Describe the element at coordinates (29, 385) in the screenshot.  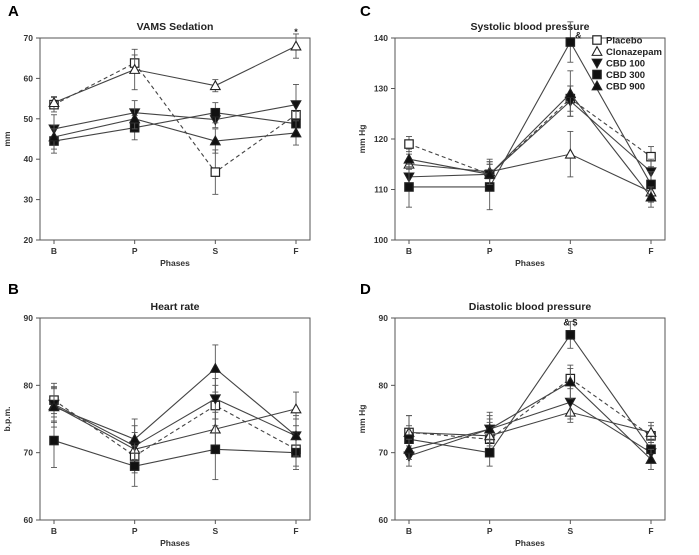
I see `y-tick-label: 80` at that location.